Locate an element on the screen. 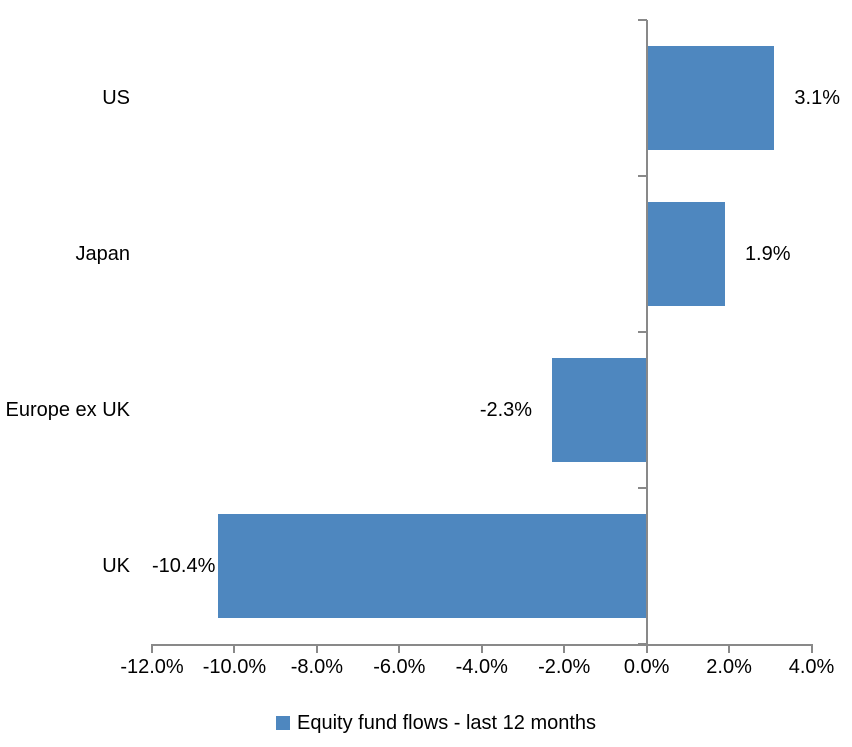  data-label: 3.1% is located at coordinates (817, 98).